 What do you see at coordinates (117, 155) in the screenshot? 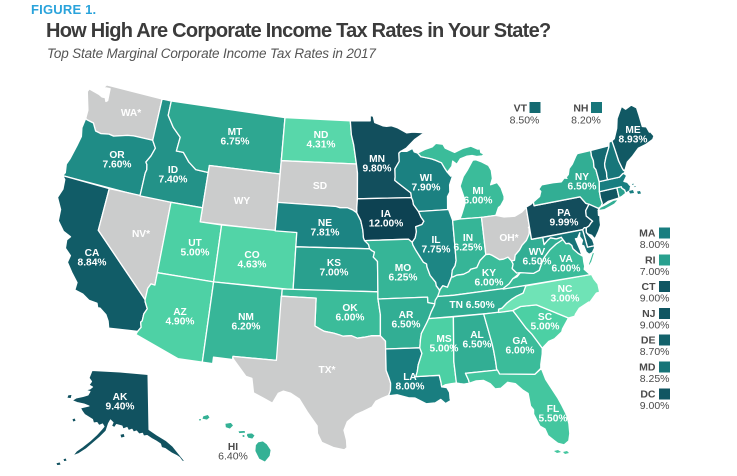
I see `svg-text: OR` at bounding box center [117, 155].